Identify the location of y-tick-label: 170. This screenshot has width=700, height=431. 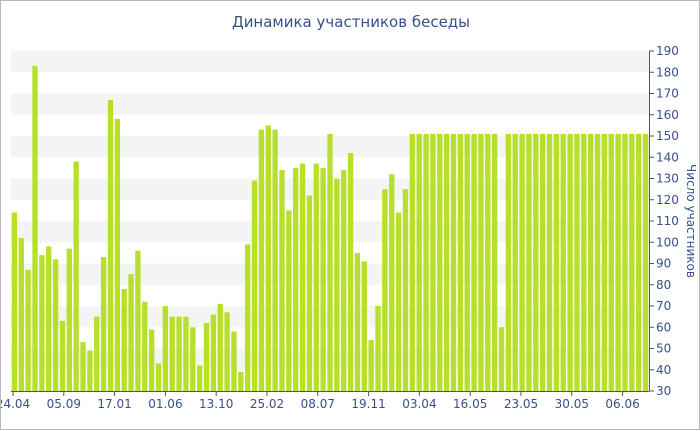
(667, 94).